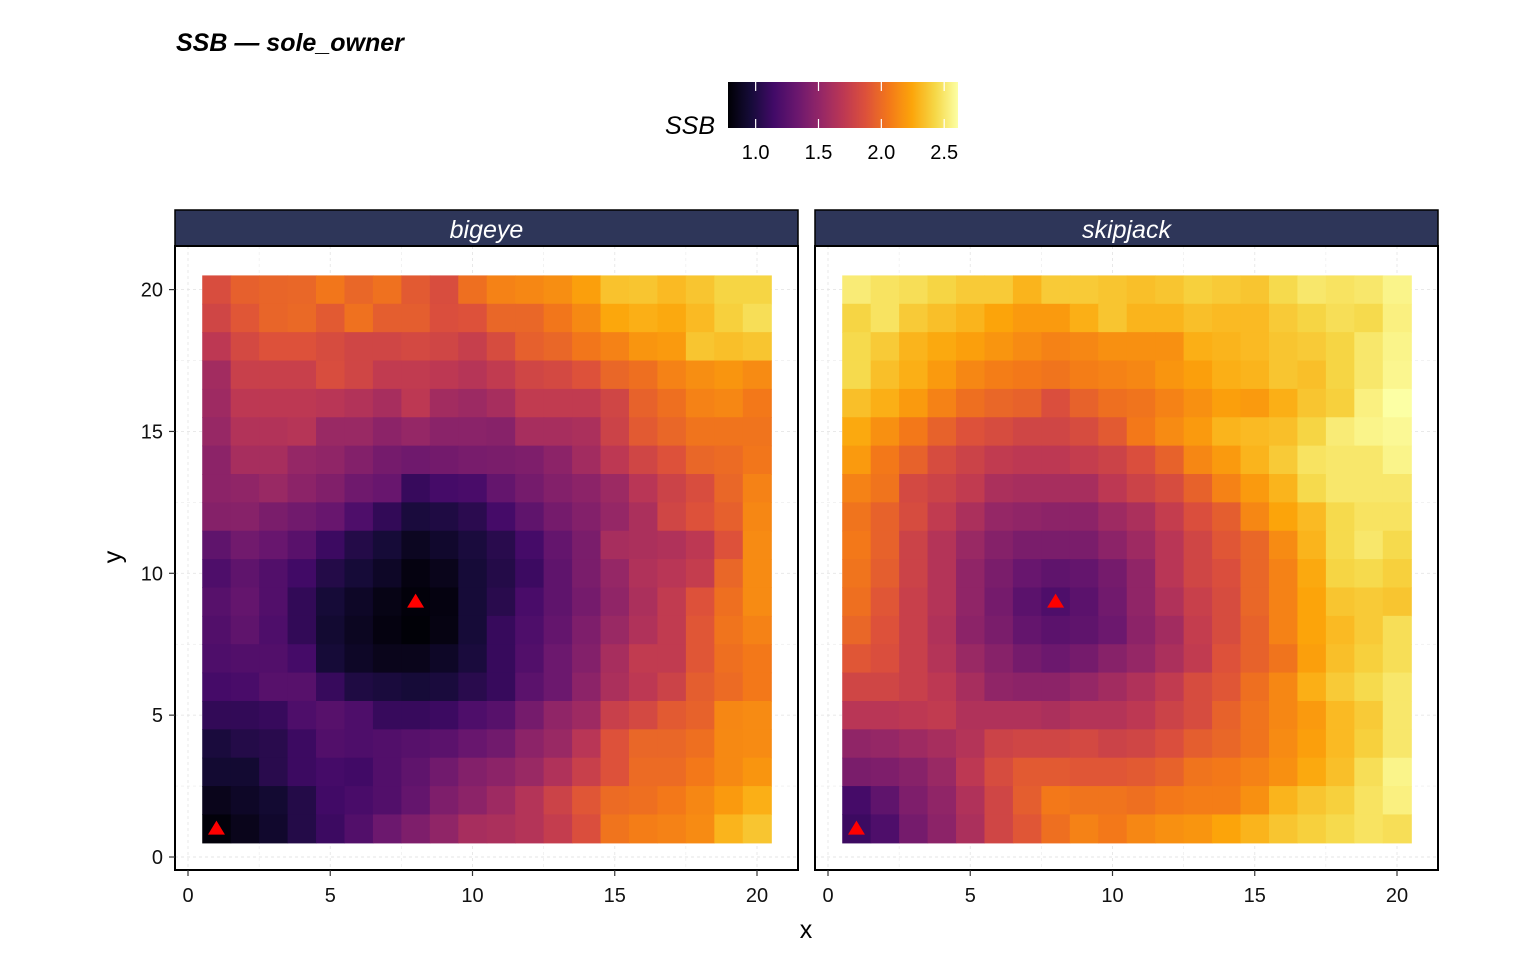 The image size is (1536, 965). I want to click on triangle-marker, so click(1056, 600).